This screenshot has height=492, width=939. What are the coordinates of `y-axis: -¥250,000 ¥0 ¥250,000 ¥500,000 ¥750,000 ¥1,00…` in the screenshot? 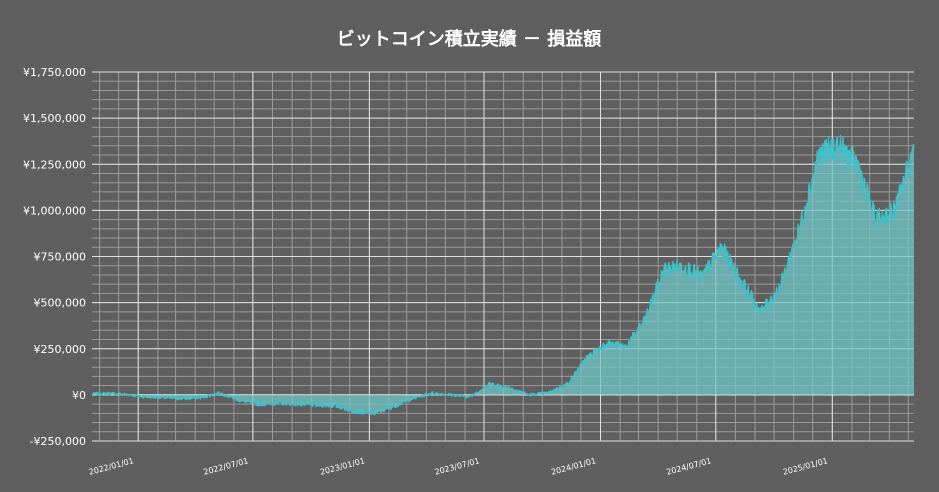 It's located at (54, 257).